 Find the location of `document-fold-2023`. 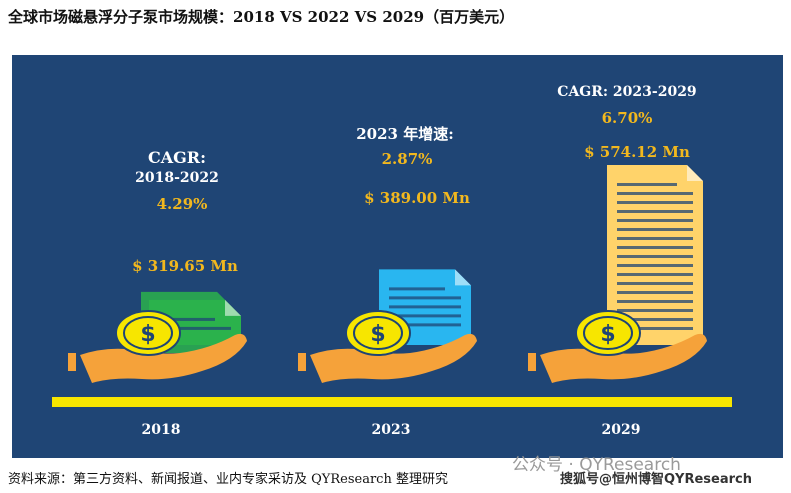

document-fold-2023 is located at coordinates (463, 277).